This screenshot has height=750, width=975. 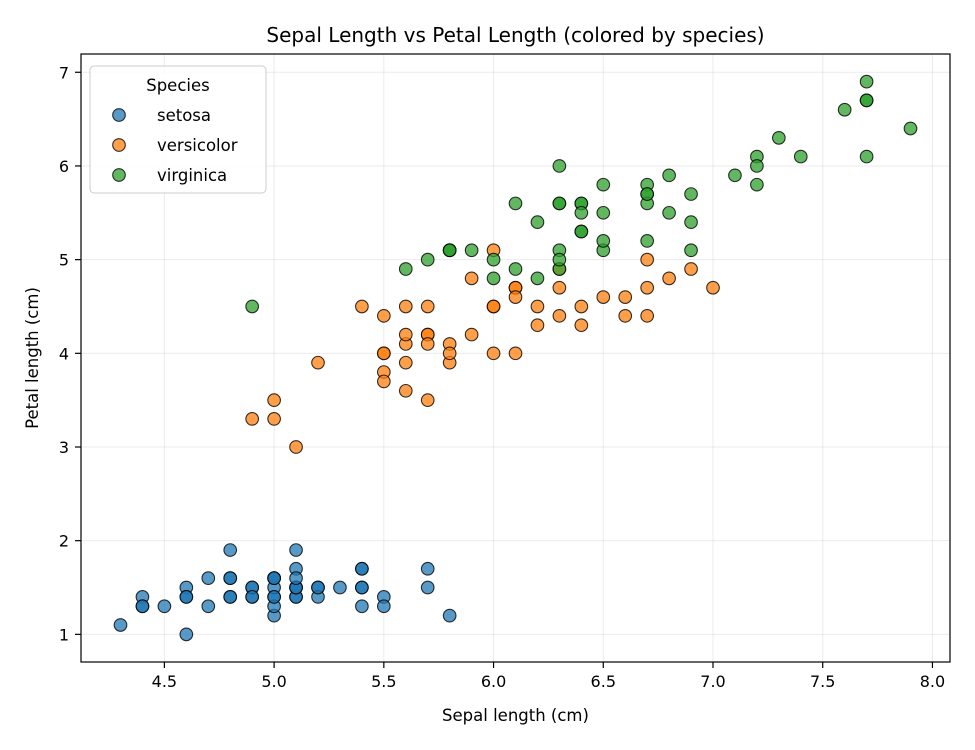 What do you see at coordinates (64, 353) in the screenshot?
I see `y-tick-label: 4` at bounding box center [64, 353].